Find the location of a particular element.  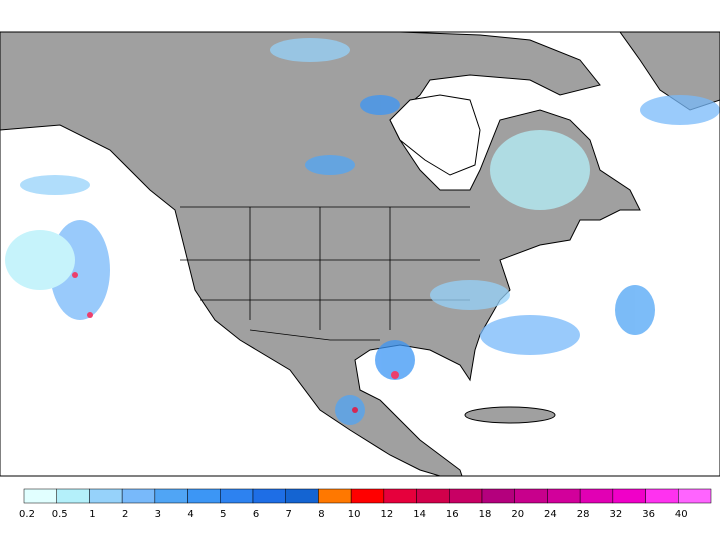

colorbar-label: 24 is located at coordinates (550, 514).